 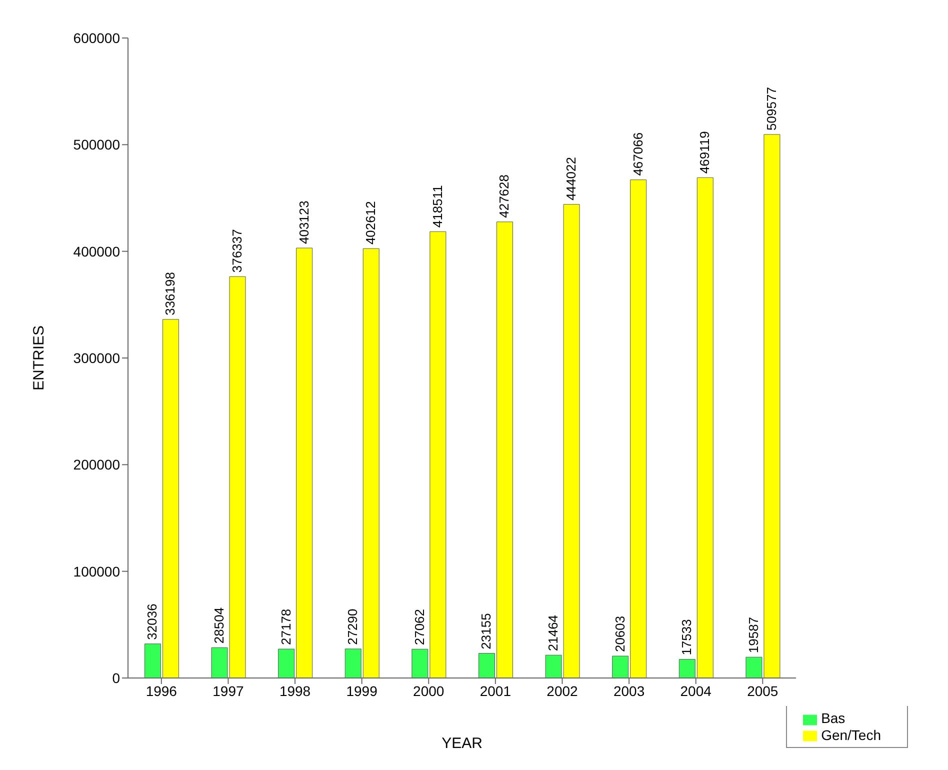 What do you see at coordinates (571, 178) in the screenshot?
I see `data-label: 444022` at bounding box center [571, 178].